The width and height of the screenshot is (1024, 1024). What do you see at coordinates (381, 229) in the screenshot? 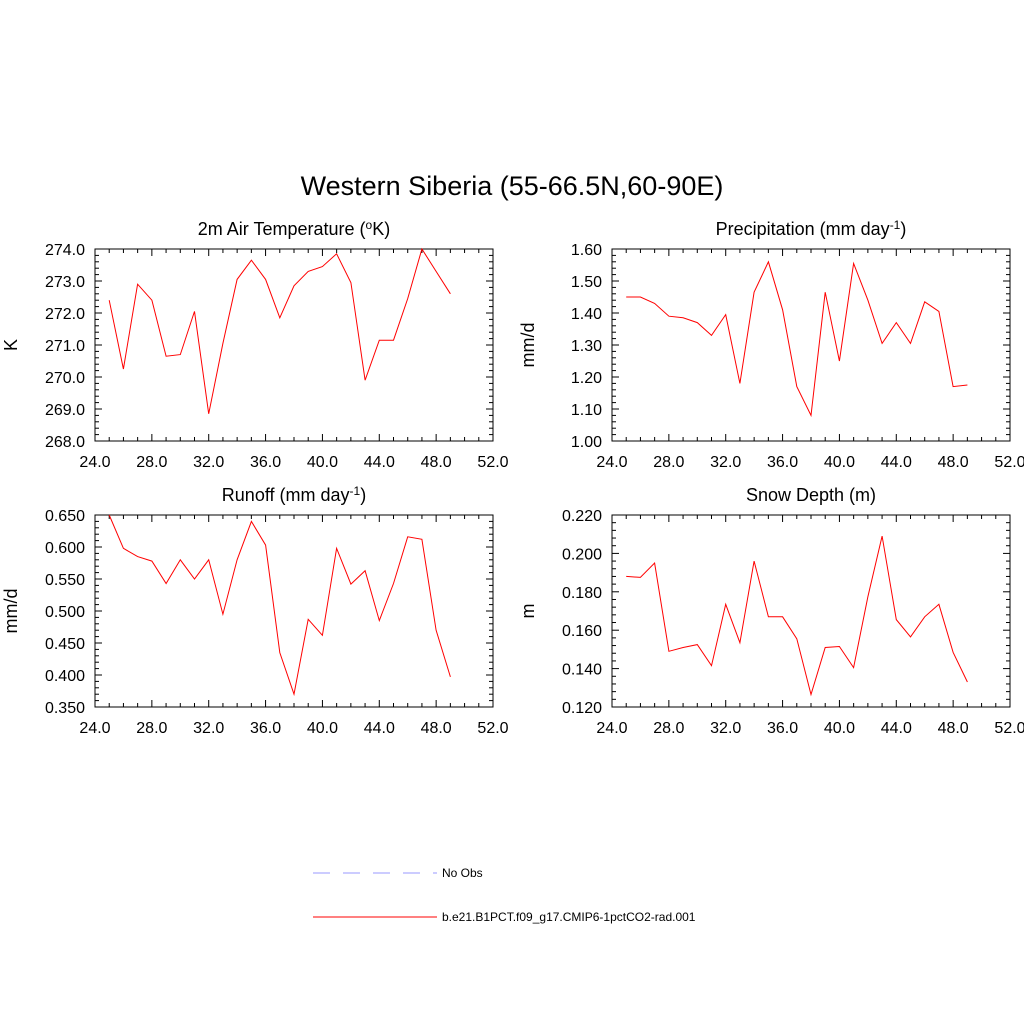
I see `panel-title-text: K)` at bounding box center [381, 229].